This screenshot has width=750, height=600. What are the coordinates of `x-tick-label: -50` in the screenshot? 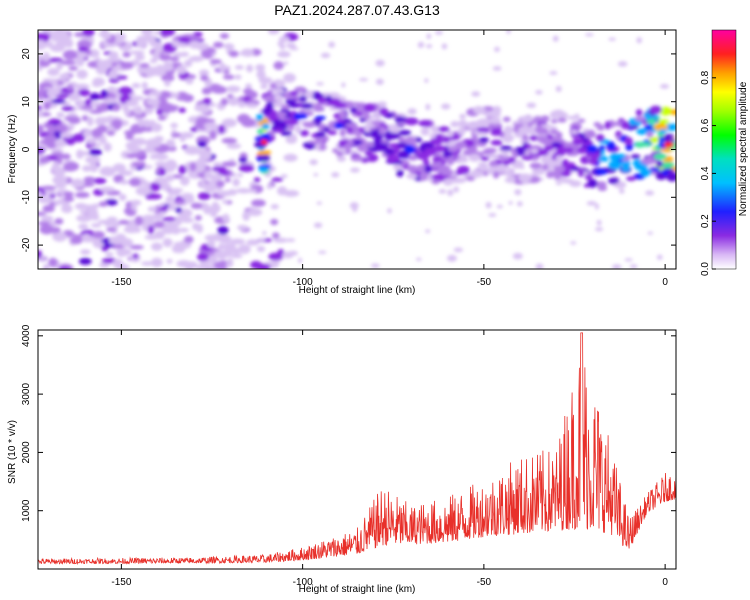 It's located at (484, 582).